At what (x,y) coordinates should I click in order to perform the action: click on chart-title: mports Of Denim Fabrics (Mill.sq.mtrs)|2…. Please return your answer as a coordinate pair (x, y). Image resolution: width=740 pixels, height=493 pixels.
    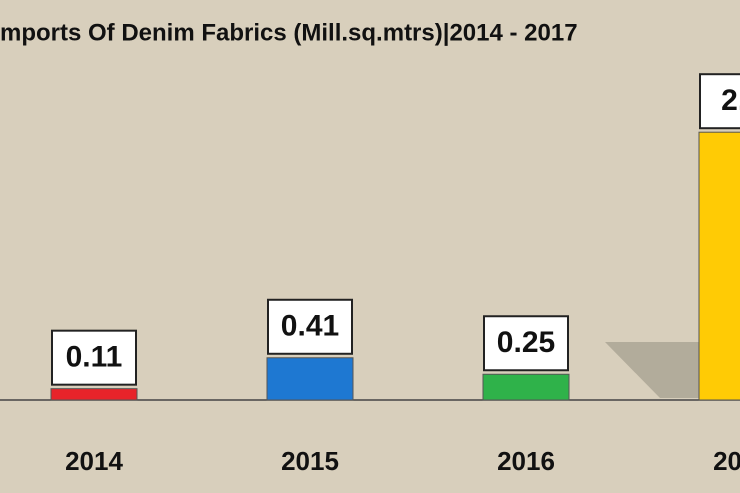
    Looking at the image, I should click on (289, 32).